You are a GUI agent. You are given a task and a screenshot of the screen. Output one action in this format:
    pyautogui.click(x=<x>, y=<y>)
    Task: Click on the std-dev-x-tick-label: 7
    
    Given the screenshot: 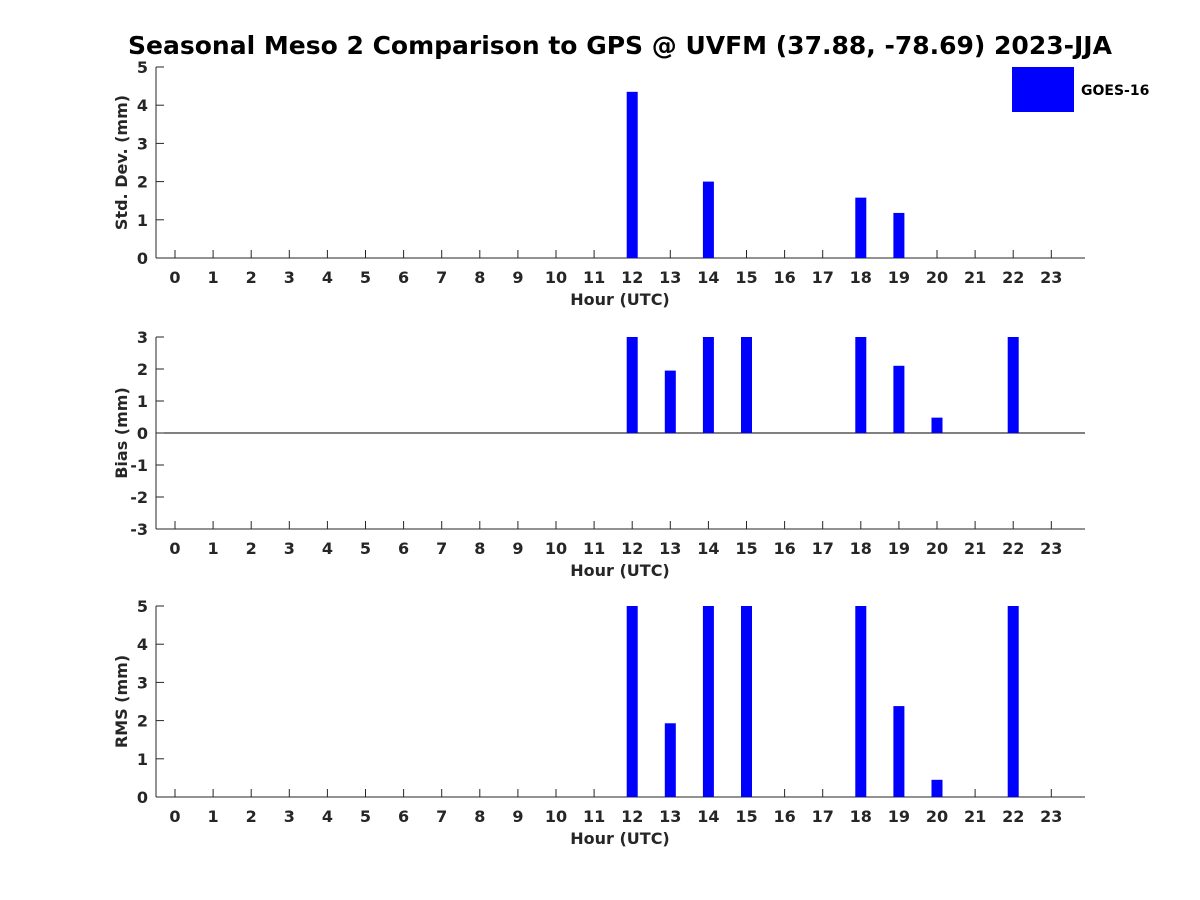 What is the action you would take?
    pyautogui.click(x=441, y=277)
    